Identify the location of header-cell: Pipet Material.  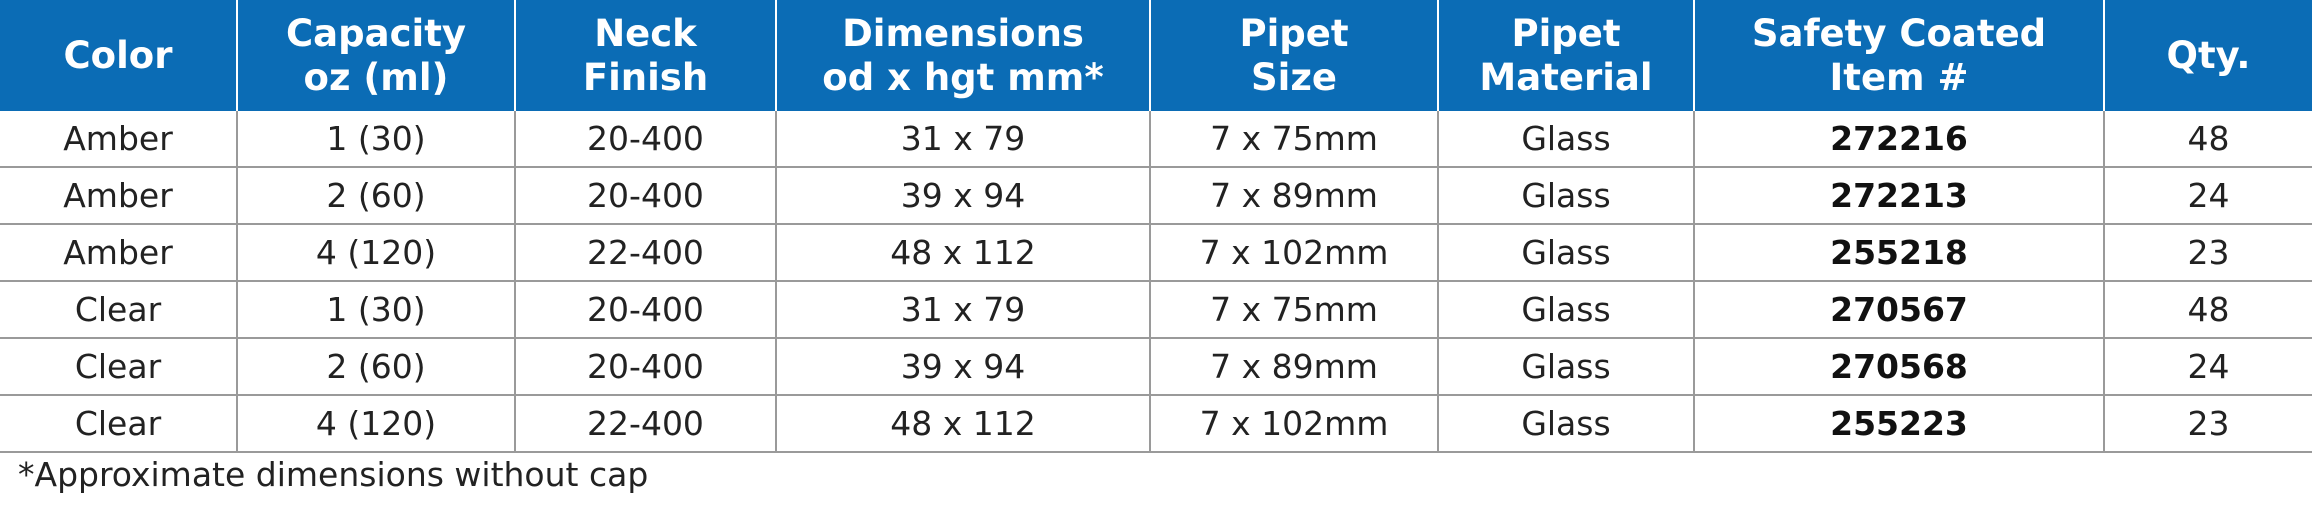
(1565, 55).